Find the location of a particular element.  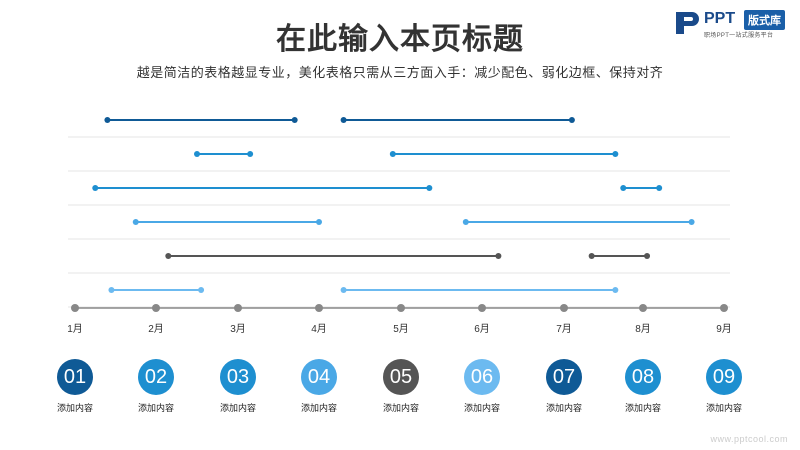

item-card: 03 添加内容 is located at coordinates (238, 386).